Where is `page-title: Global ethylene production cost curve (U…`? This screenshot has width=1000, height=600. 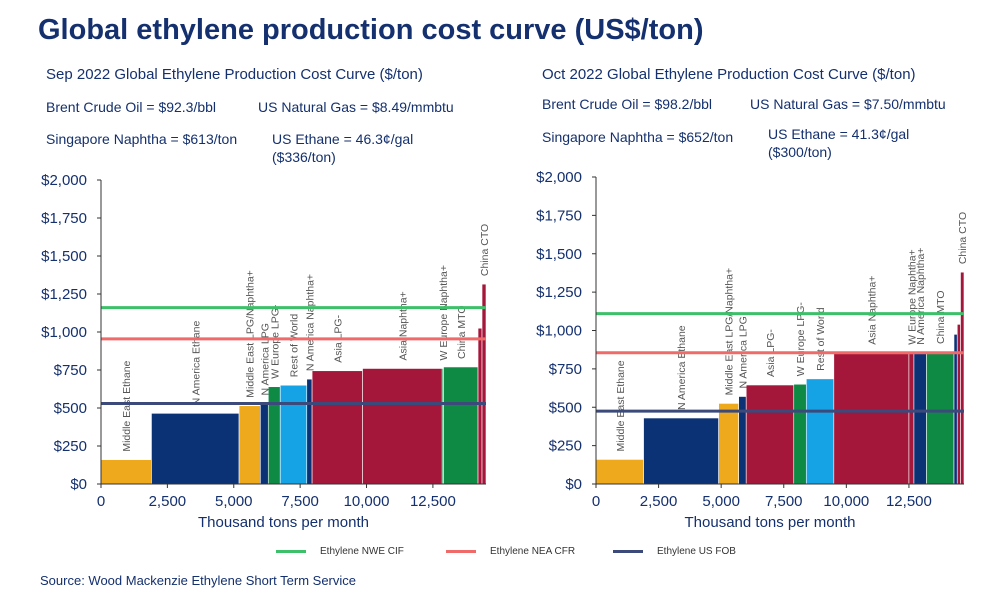 page-title: Global ethylene production cost curve (U… is located at coordinates (371, 30).